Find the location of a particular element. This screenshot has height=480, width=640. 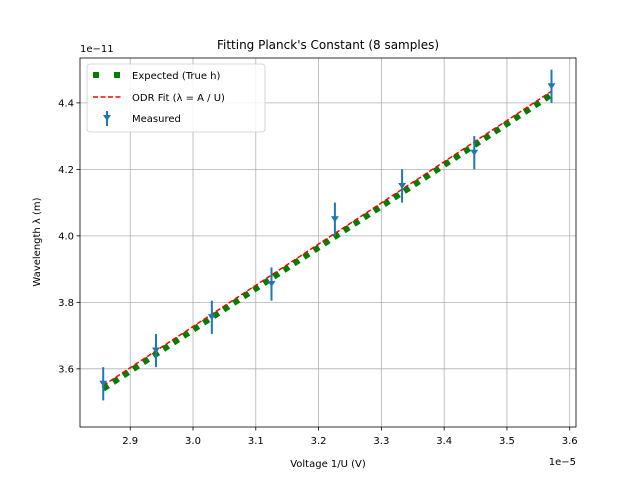

x-tick-label: 3.1 is located at coordinates (256, 441).